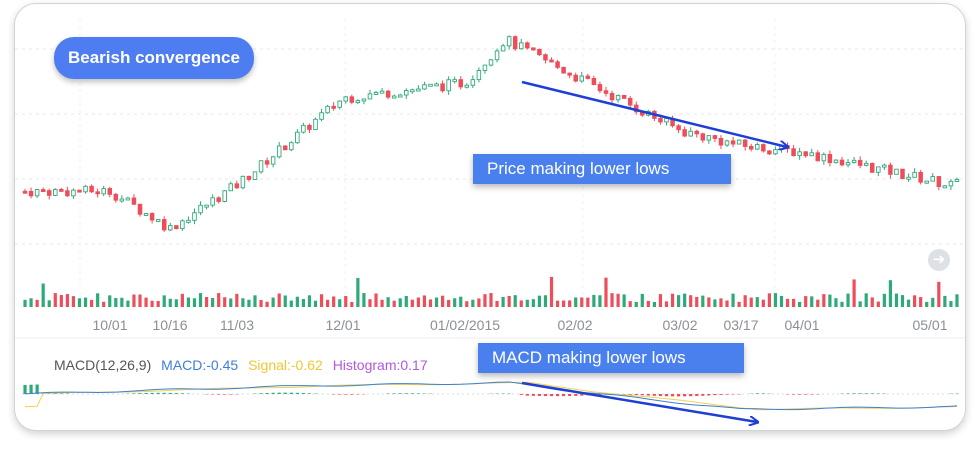 The height and width of the screenshot is (453, 974). Describe the element at coordinates (109, 325) in the screenshot. I see `x-tick-label: 10/01` at that location.